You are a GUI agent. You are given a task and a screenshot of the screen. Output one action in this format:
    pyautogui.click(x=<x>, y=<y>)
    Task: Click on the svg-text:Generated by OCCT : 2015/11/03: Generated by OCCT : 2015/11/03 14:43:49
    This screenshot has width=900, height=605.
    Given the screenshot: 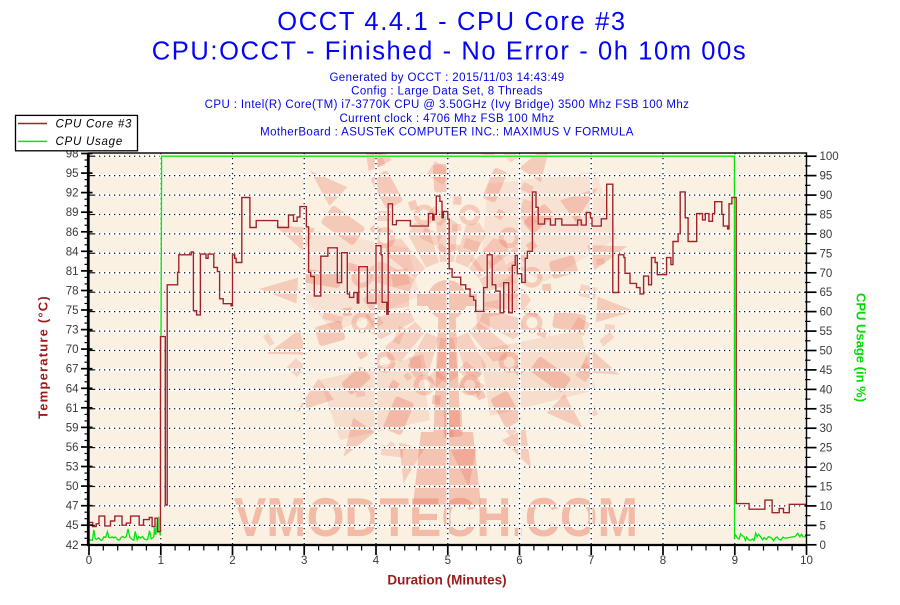 What is the action you would take?
    pyautogui.click(x=446, y=78)
    